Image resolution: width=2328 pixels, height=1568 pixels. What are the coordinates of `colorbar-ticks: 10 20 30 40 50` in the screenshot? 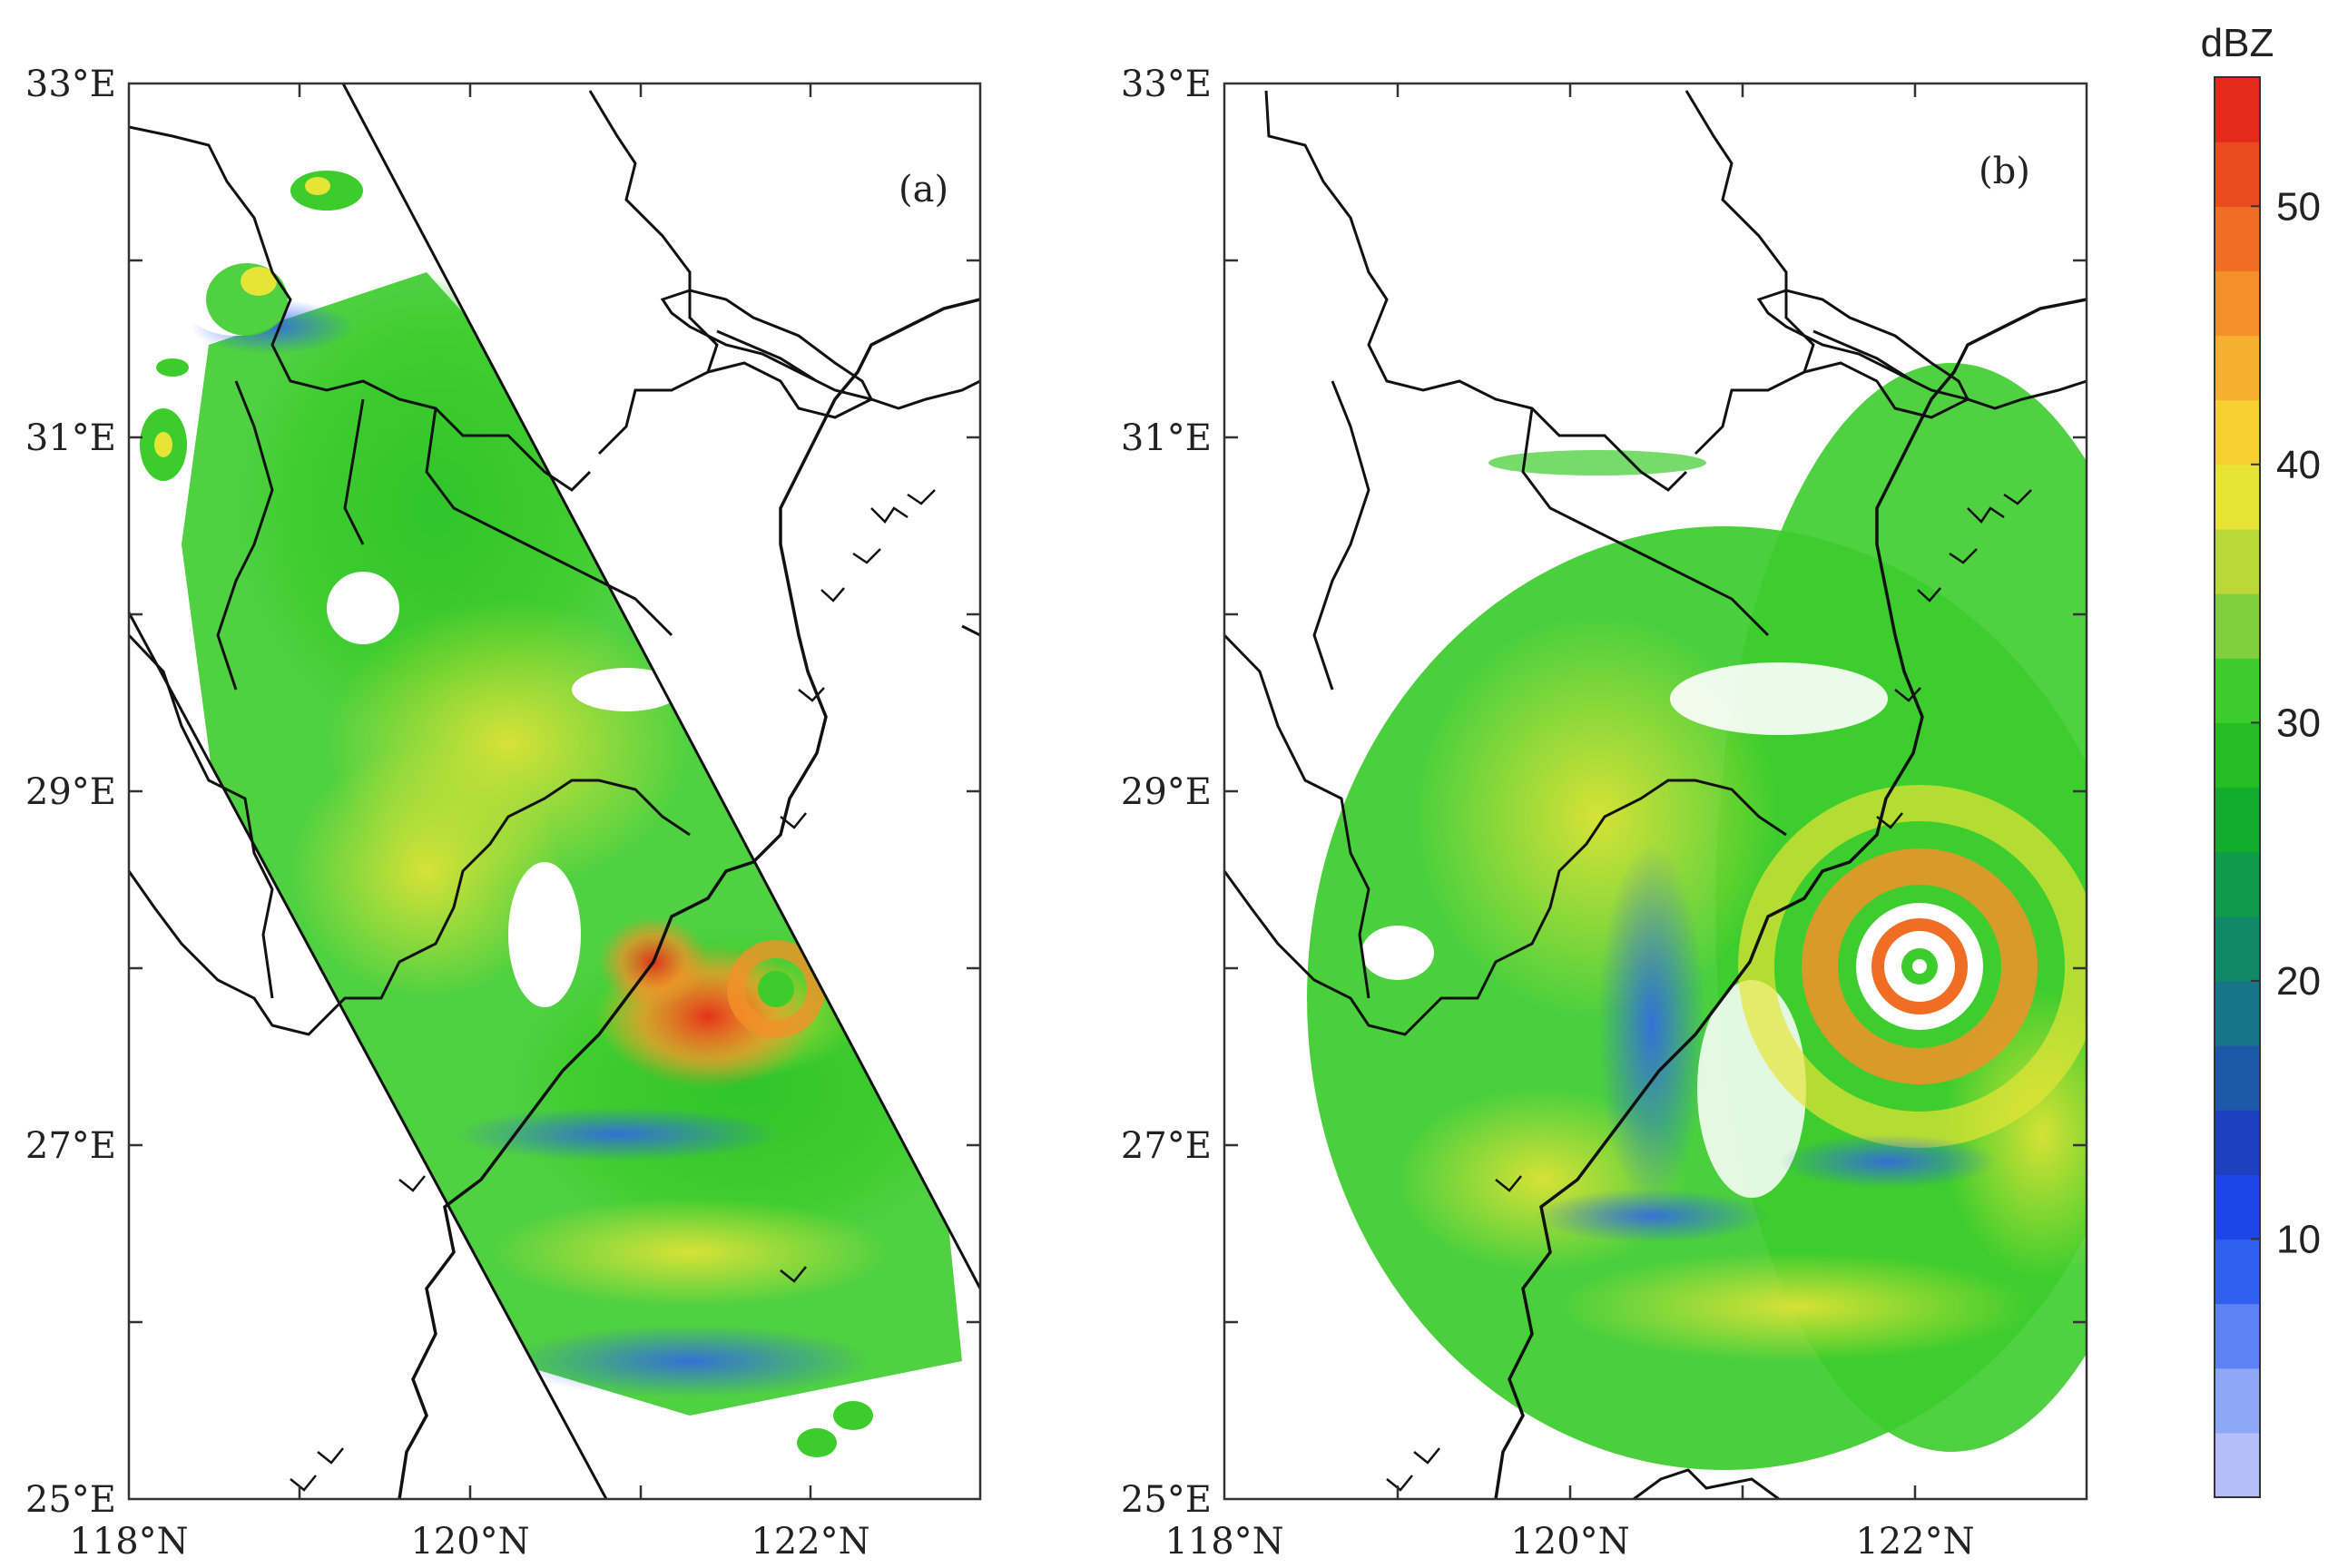 It's located at (2286, 722).